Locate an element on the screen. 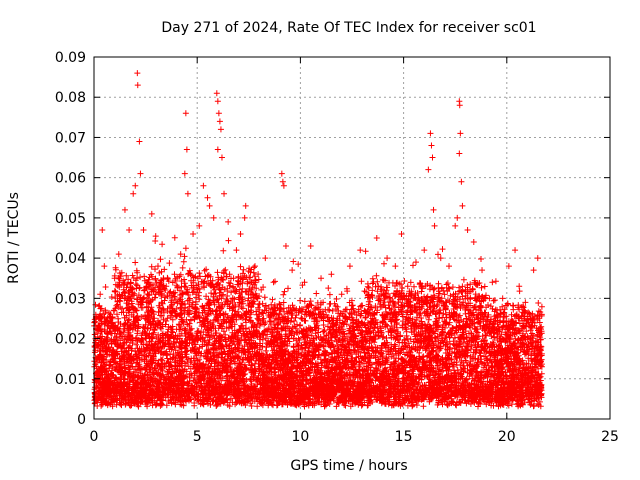  y-tick-label: 0.08 is located at coordinates (70, 98).